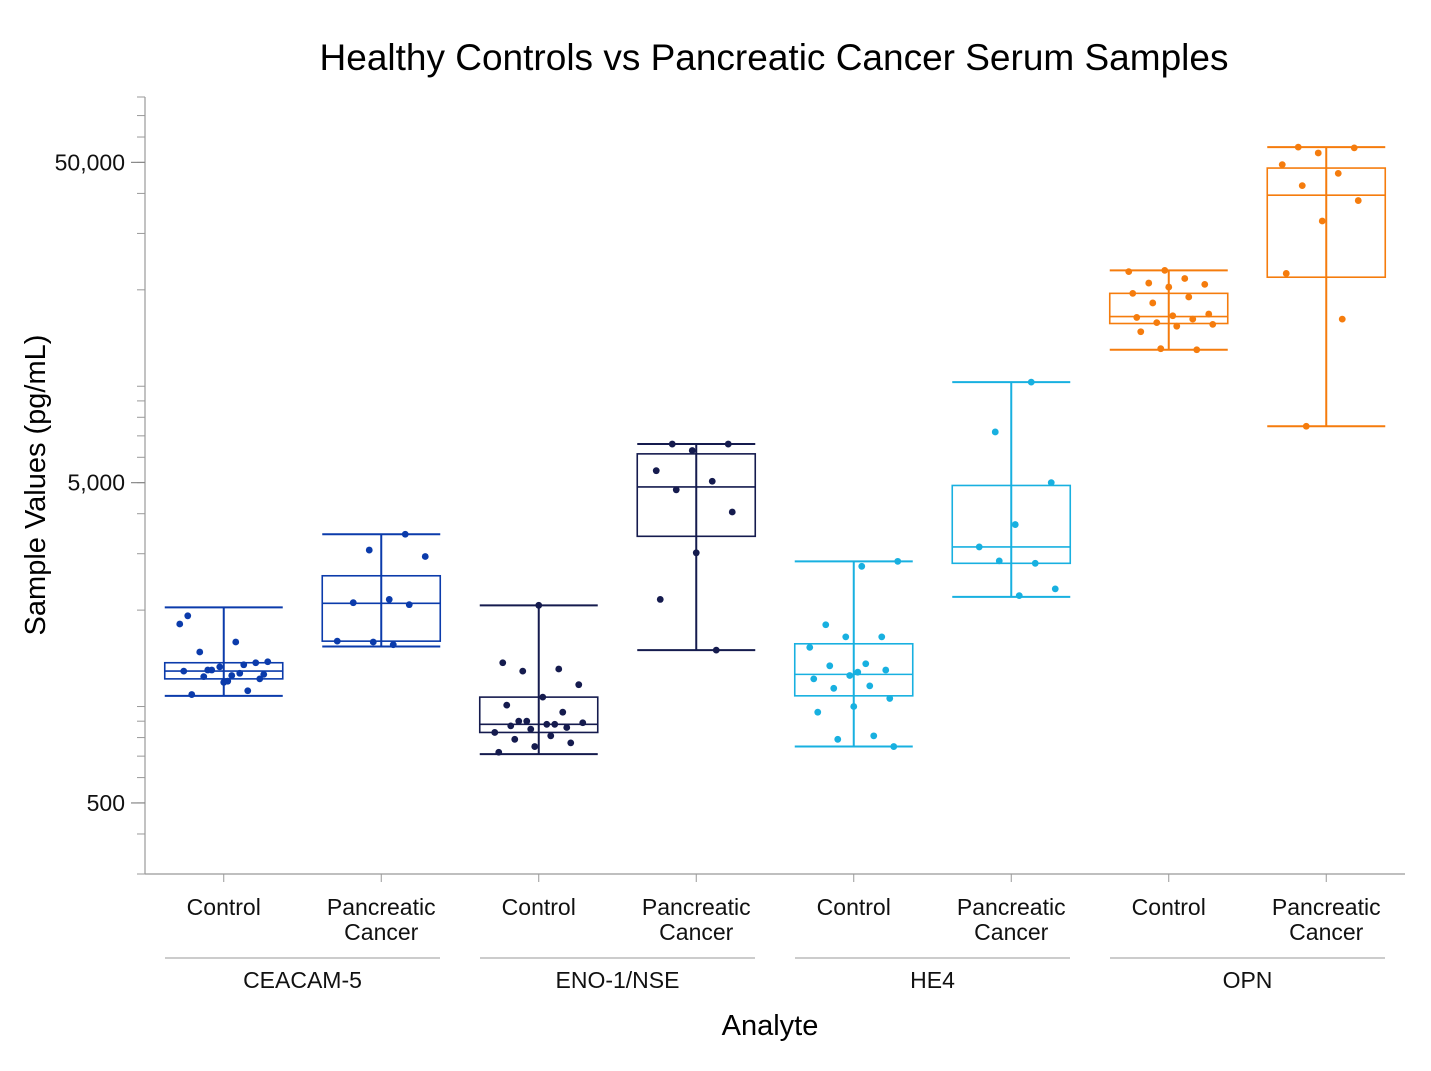  I want to click on x-axis-title: Analyte, so click(770, 1026).